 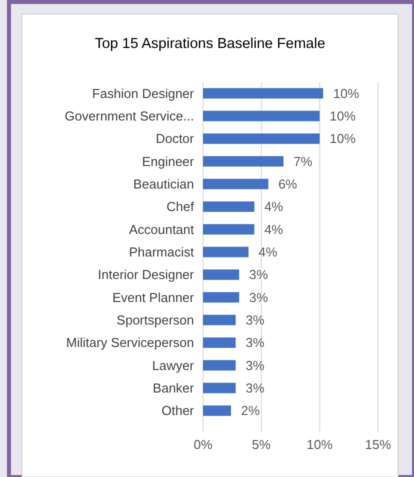 I want to click on y-tick-label: Sportsperson, so click(x=155, y=320).